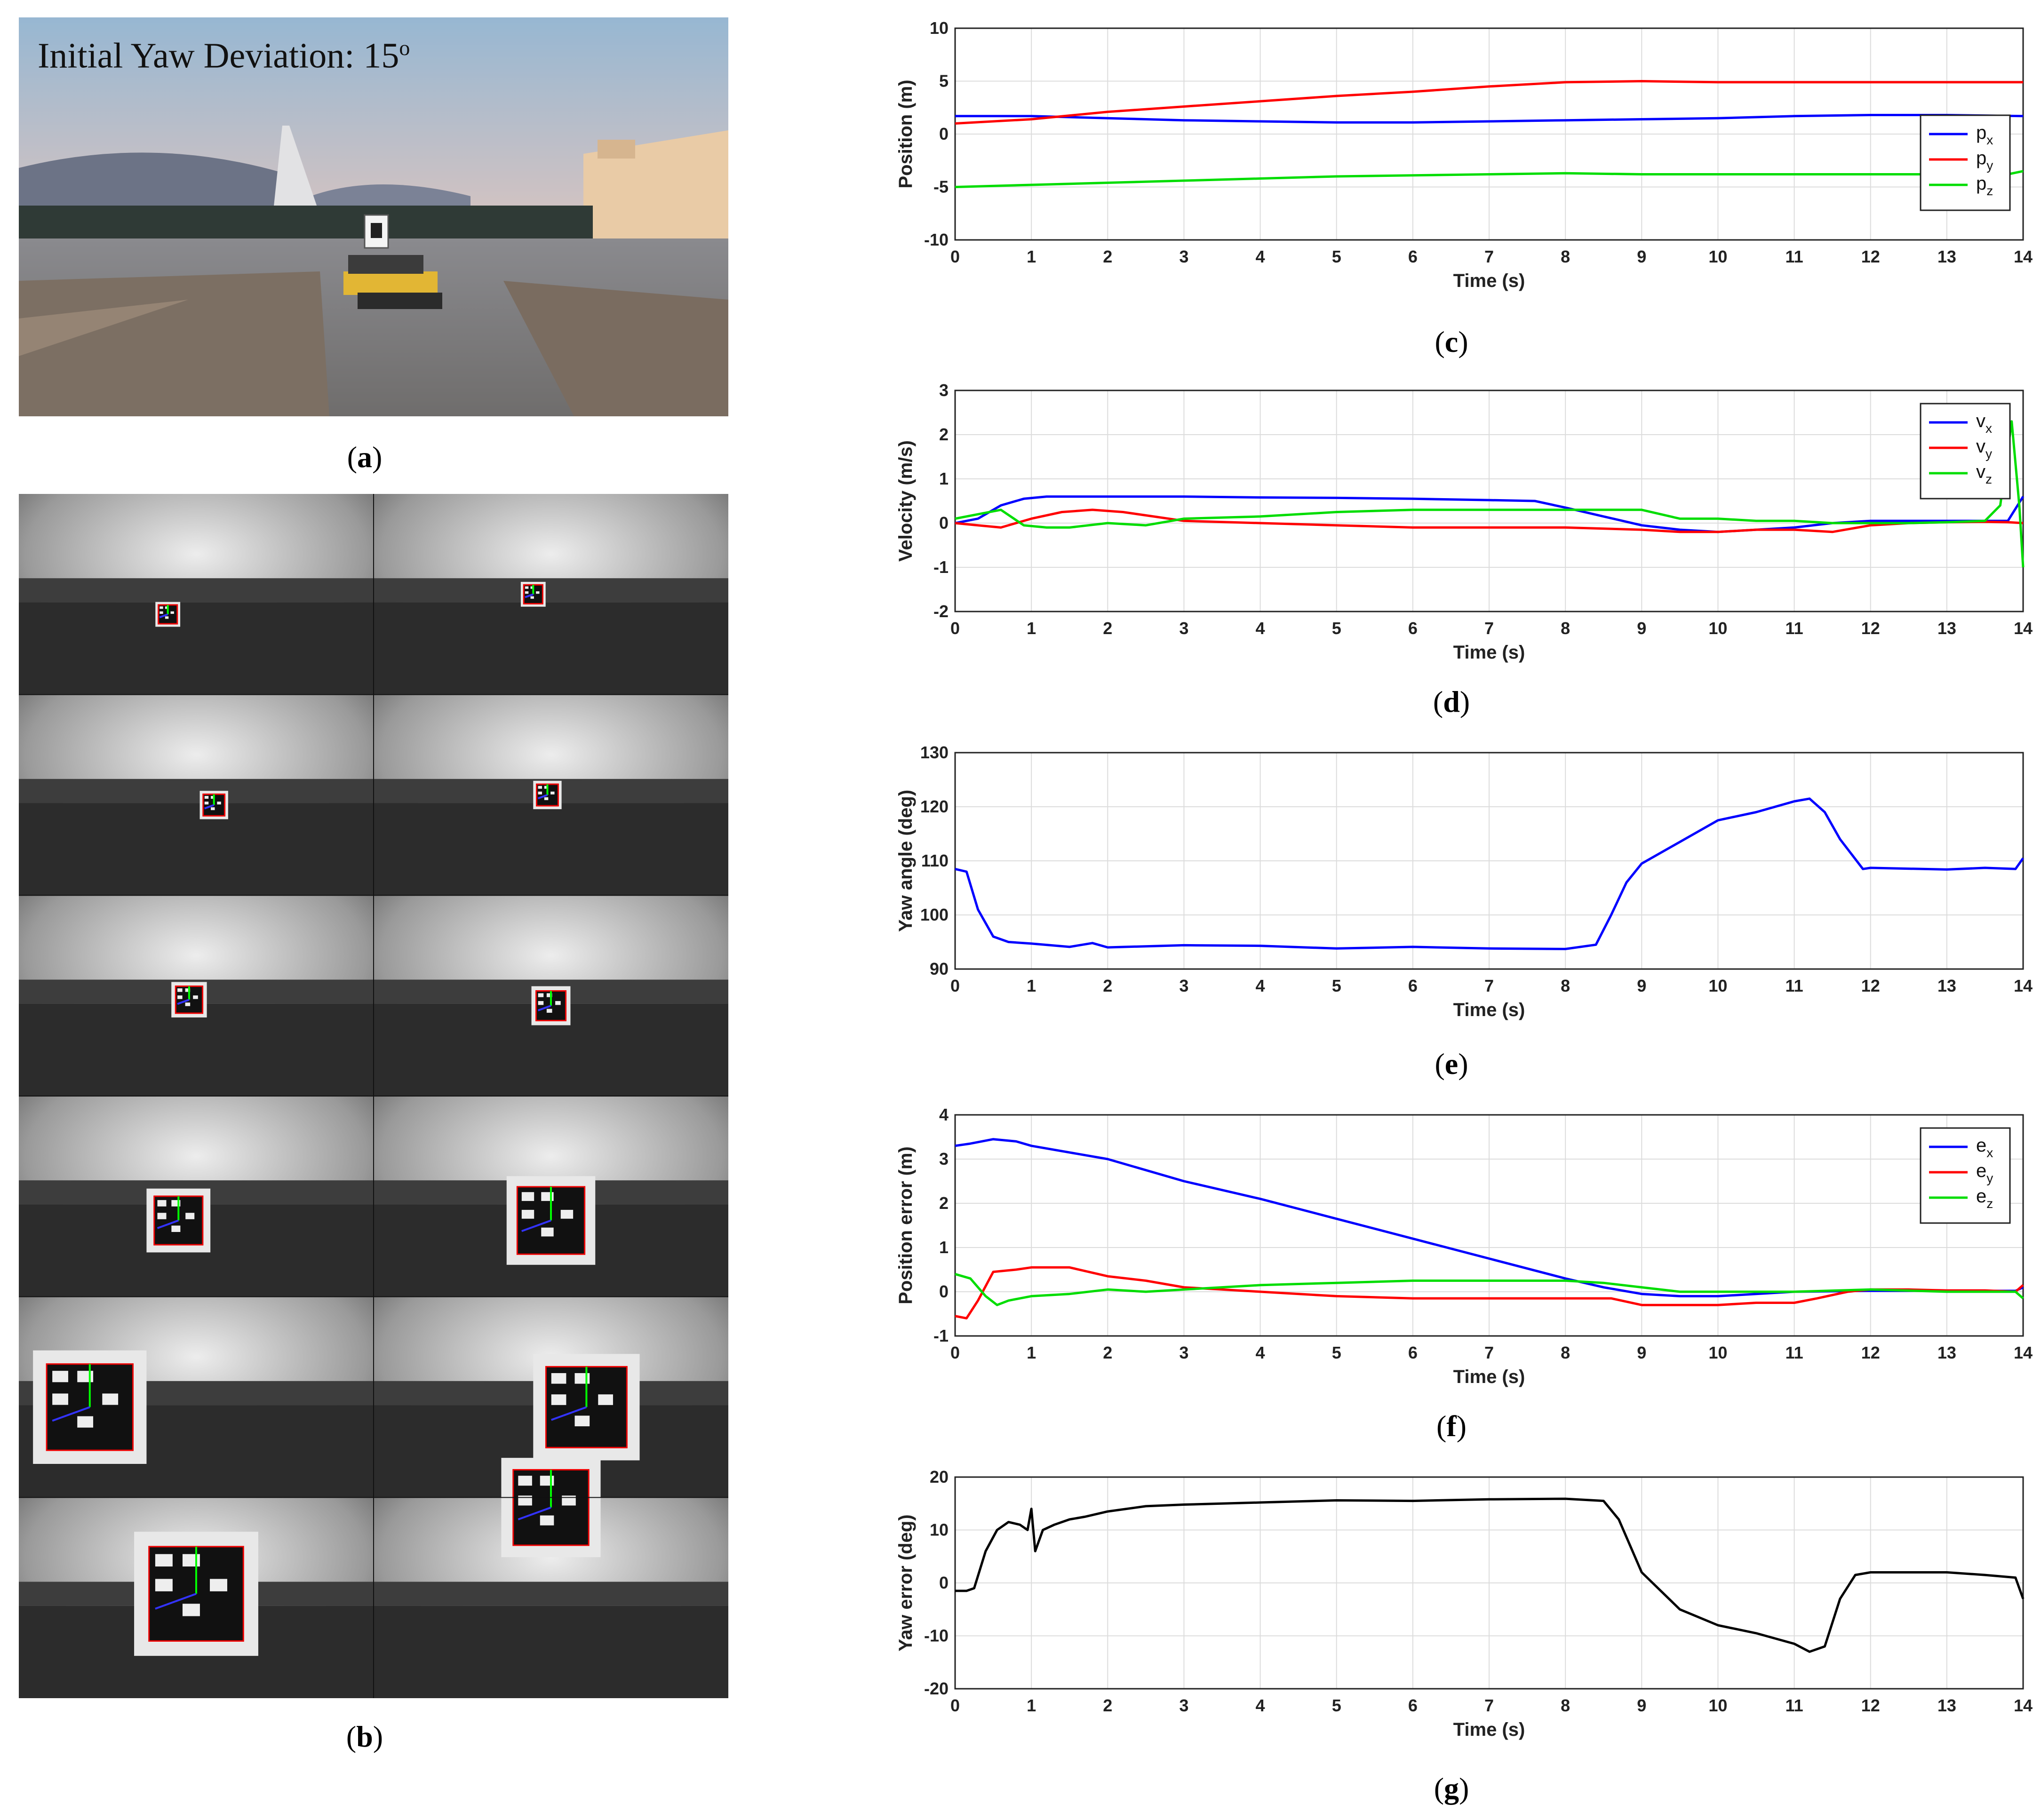  I want to click on caption-c: (c), so click(1451, 341).